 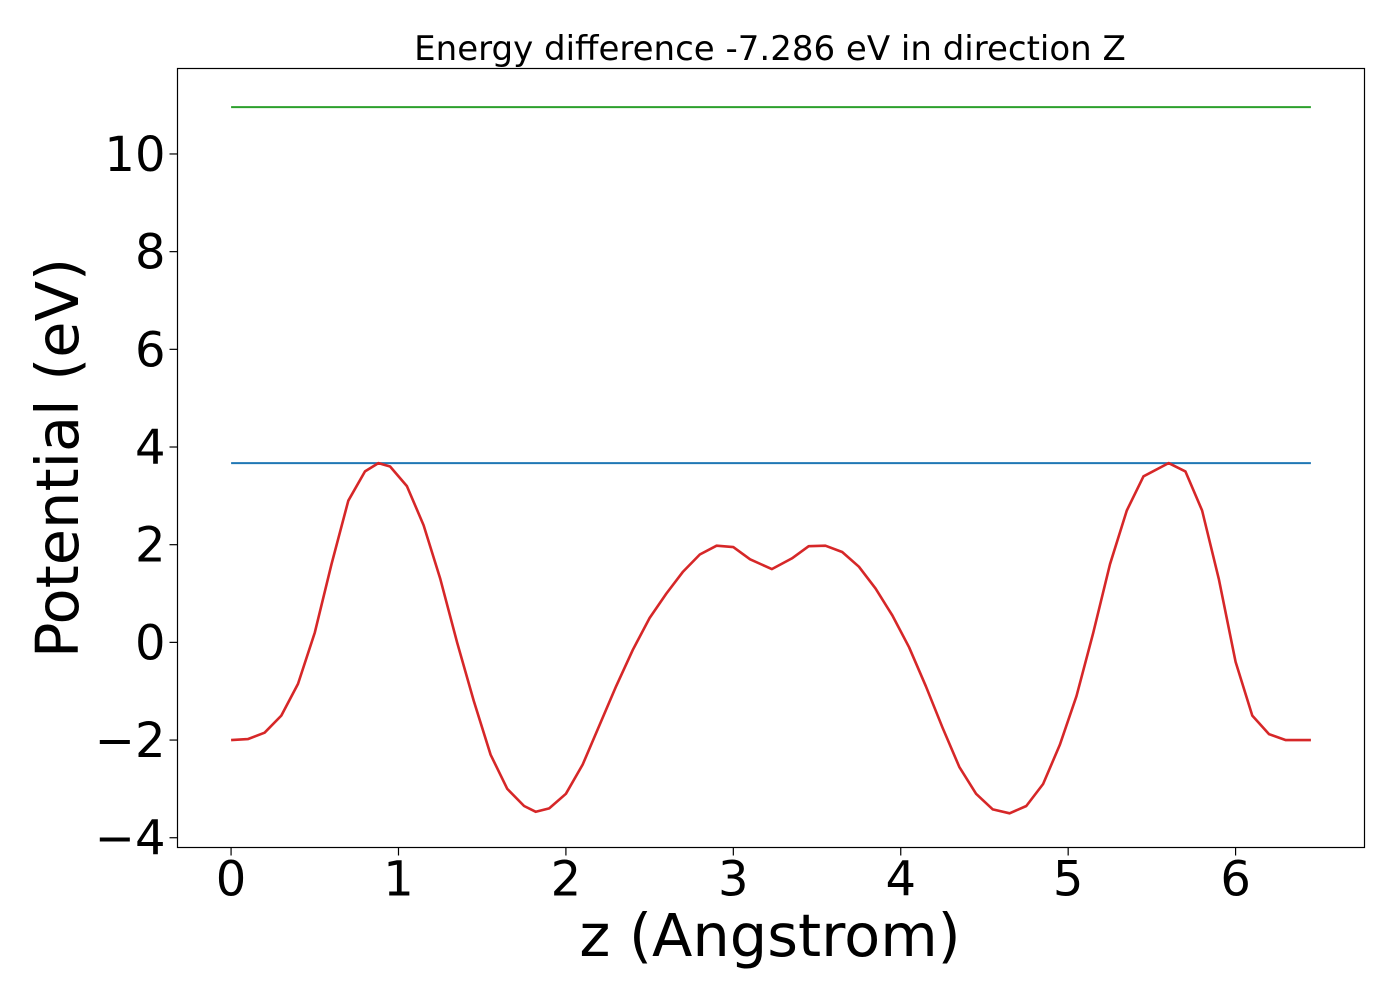 I want to click on y-tick-label: 6, so click(x=150, y=350).